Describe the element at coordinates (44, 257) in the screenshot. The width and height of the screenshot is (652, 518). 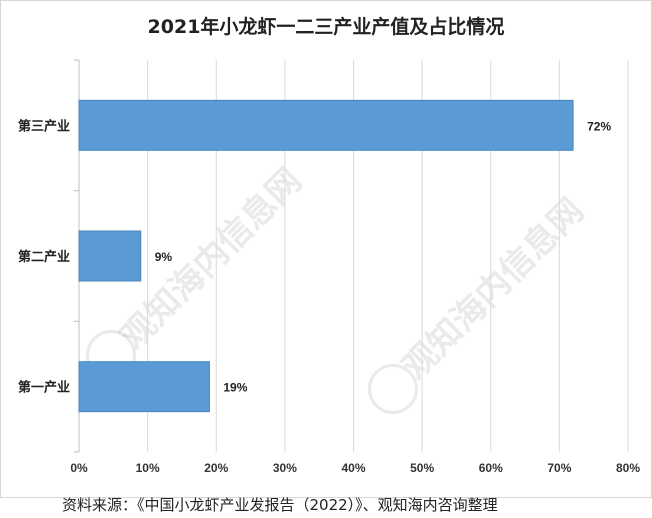
I see `y-category-label-1: 第二产业` at that location.